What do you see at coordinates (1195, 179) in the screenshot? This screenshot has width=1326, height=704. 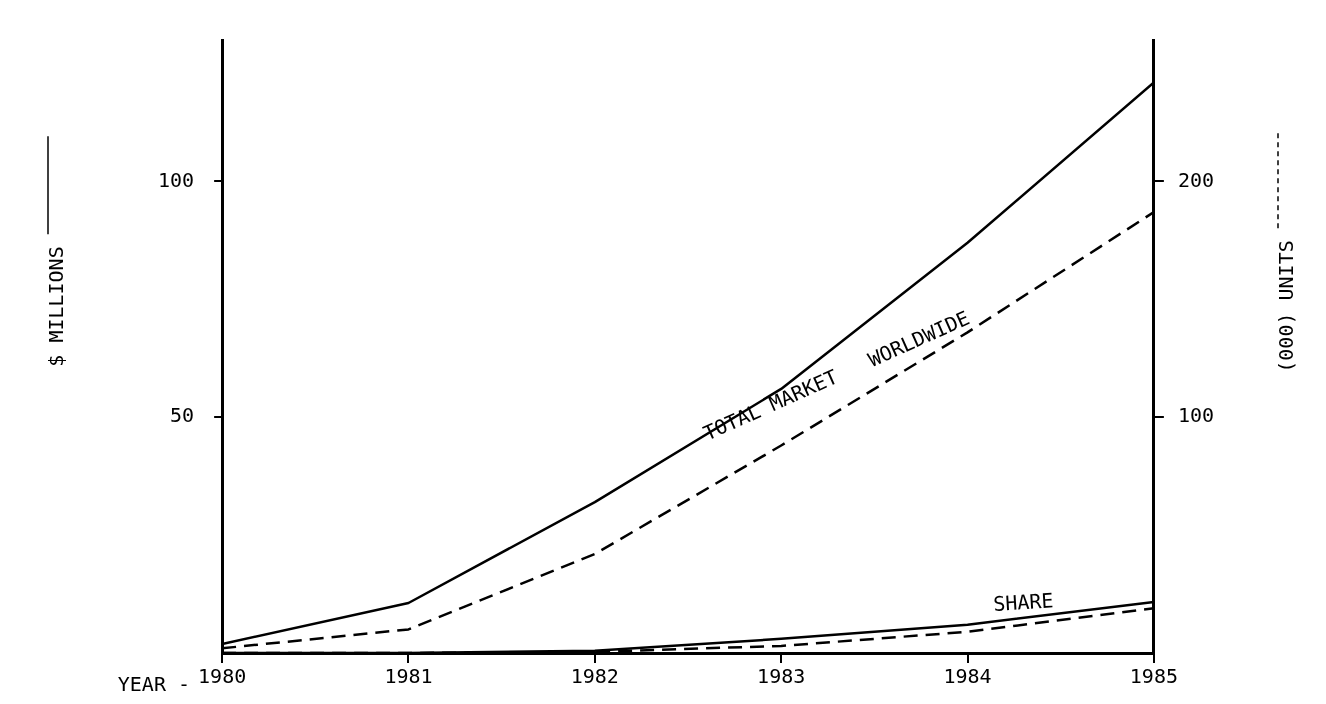 I see `y2-tick-label: 200` at bounding box center [1195, 179].